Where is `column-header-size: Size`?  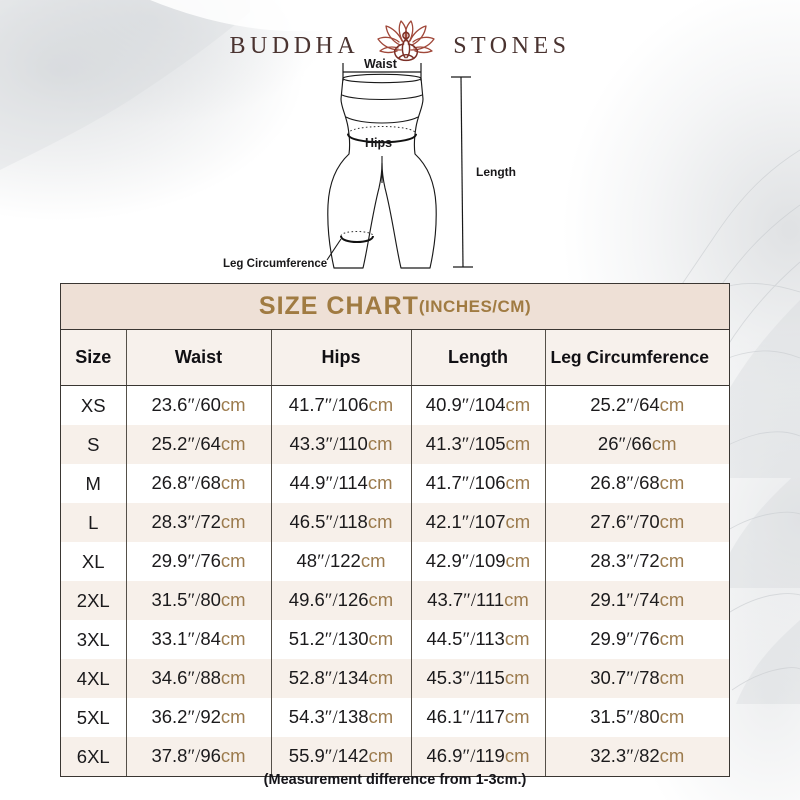
column-header-size: Size is located at coordinates (93, 358).